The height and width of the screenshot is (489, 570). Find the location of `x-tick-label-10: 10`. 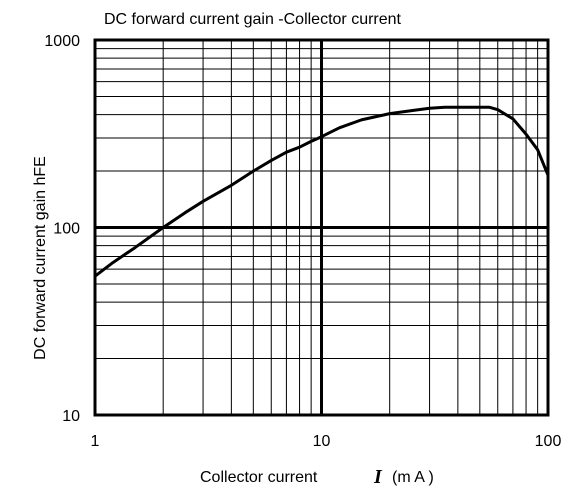

x-tick-label-10: 10 is located at coordinates (322, 441).